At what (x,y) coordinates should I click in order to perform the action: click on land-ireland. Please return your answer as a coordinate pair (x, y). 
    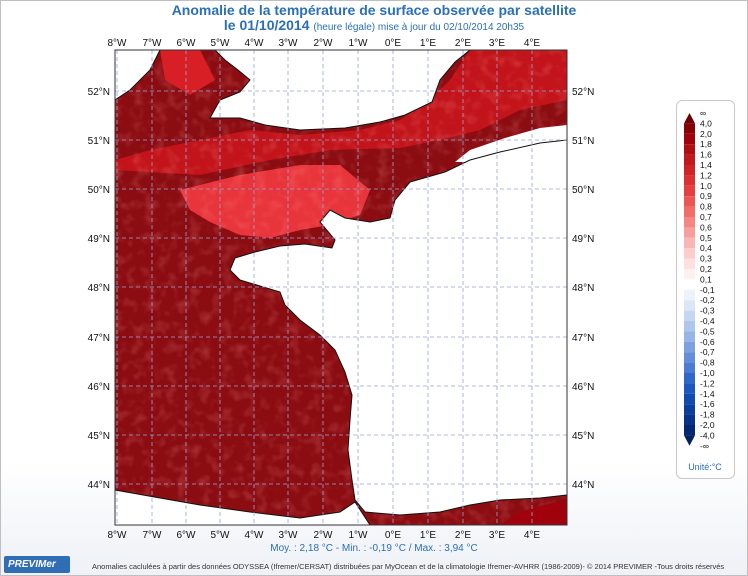
    Looking at the image, I should click on (138, 75).